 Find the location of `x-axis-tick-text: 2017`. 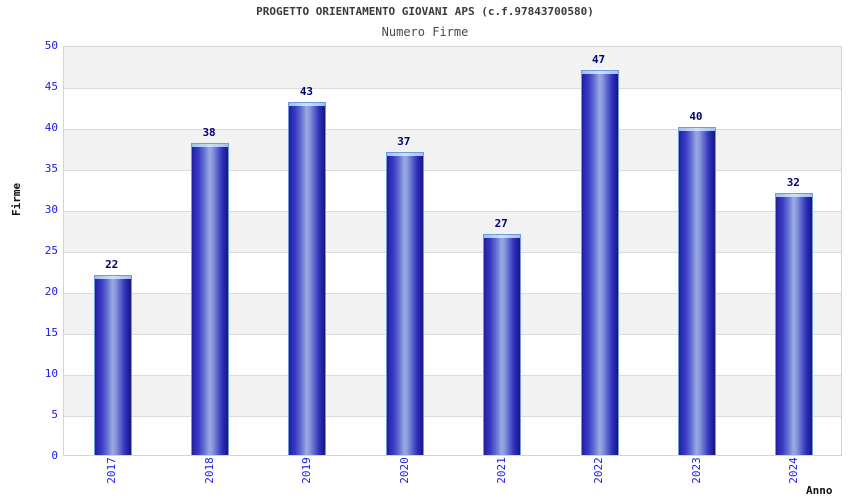

x-axis-tick-text: 2017 is located at coordinates (112, 470).